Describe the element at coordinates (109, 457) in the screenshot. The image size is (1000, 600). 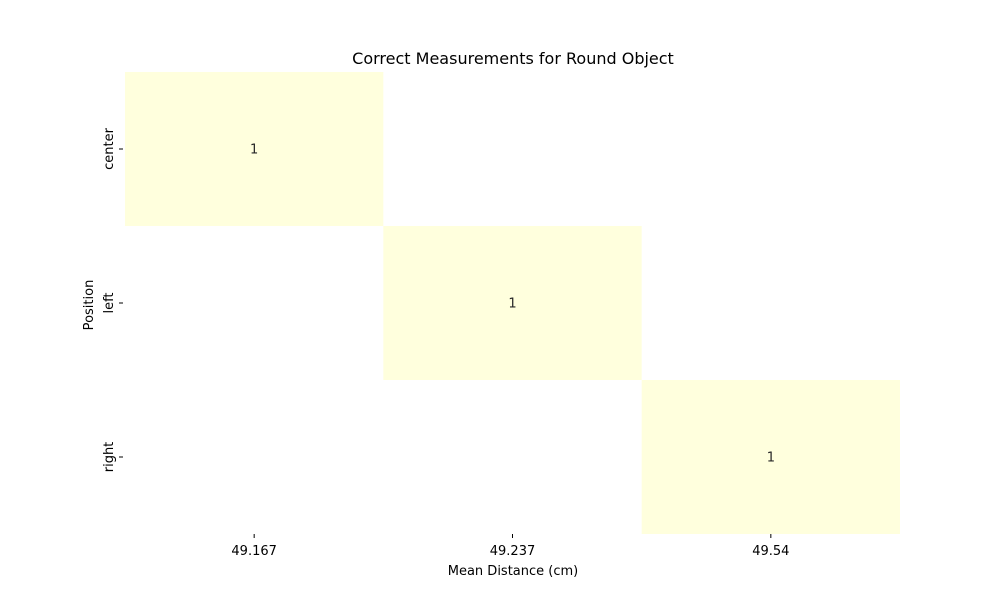
I see `y-tick-label: right` at that location.